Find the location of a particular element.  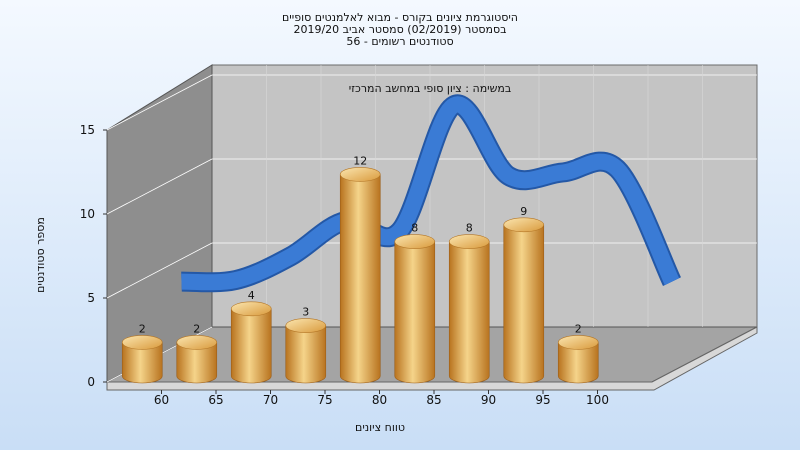

x-tick-label: 85 is located at coordinates (433, 400).